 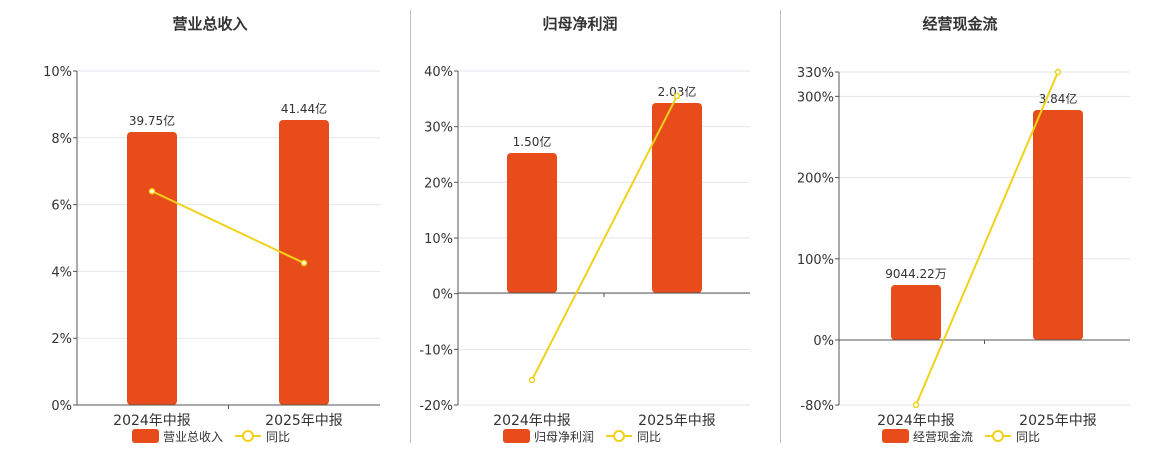 I want to click on legend-label: 经营现金流, so click(x=943, y=436).